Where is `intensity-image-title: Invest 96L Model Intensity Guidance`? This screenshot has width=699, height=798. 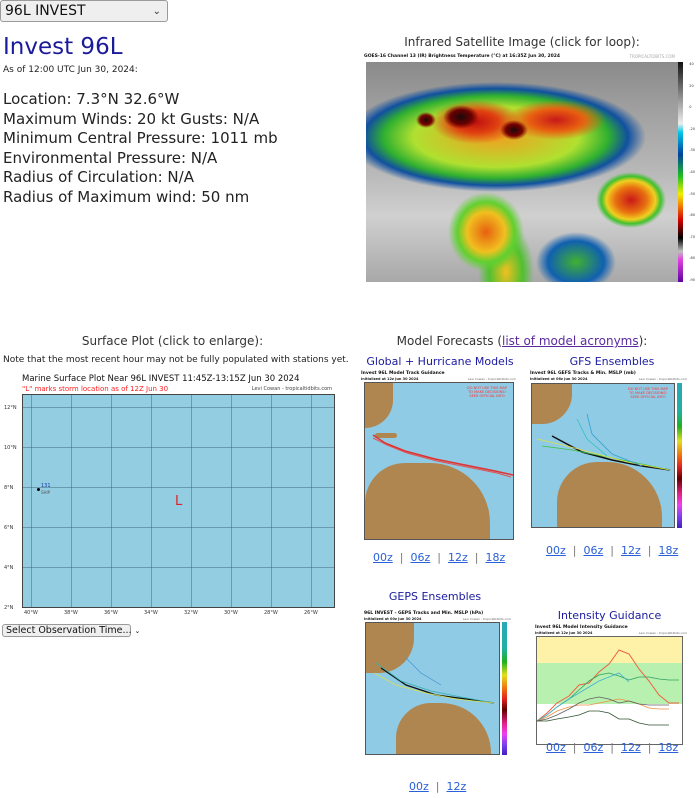
intensity-image-title: Invest 96L Model Intensity Guidance is located at coordinates (581, 627).